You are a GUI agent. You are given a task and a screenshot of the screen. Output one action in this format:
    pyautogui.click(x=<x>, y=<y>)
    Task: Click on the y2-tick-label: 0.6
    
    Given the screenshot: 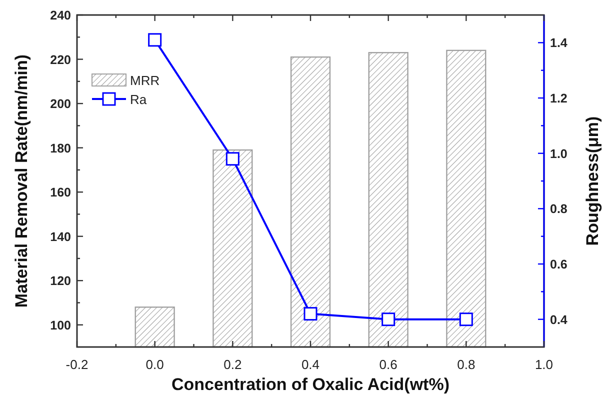 What is the action you would take?
    pyautogui.click(x=559, y=265)
    